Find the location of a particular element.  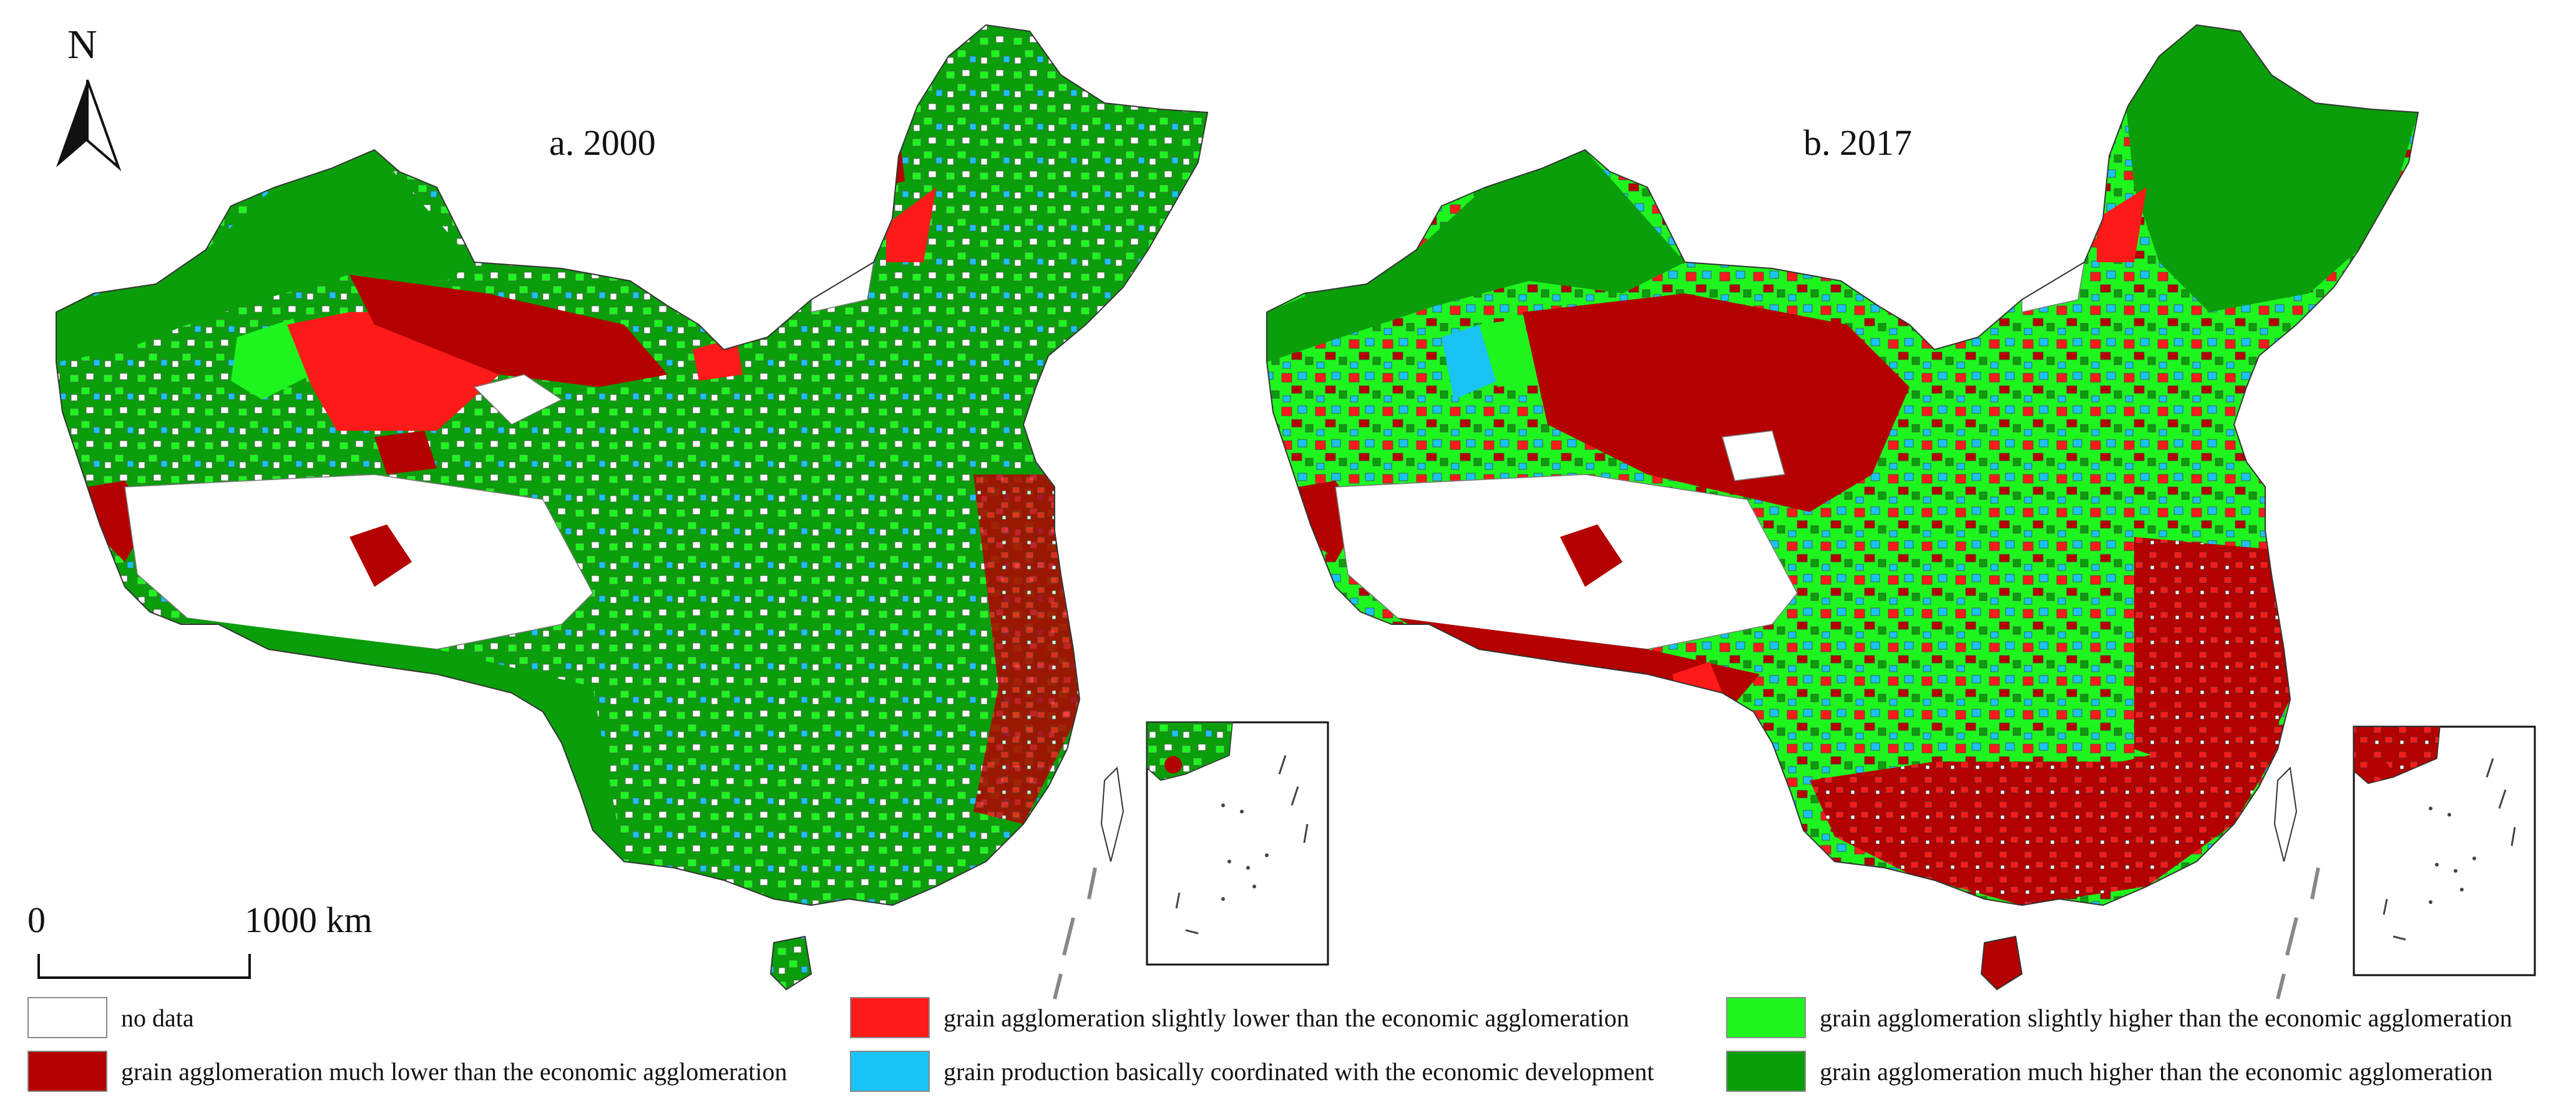

region-gansu-2000 is located at coordinates (508, 331).